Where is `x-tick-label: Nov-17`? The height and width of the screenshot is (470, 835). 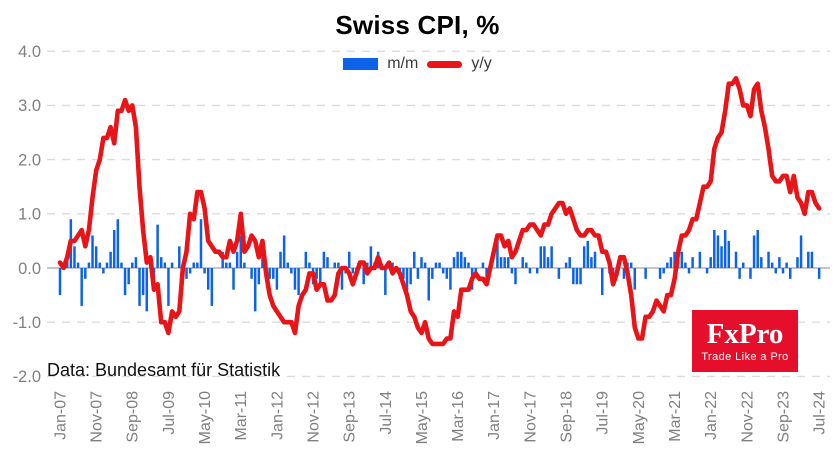
x-tick-label: Nov-17 is located at coordinates (530, 417).